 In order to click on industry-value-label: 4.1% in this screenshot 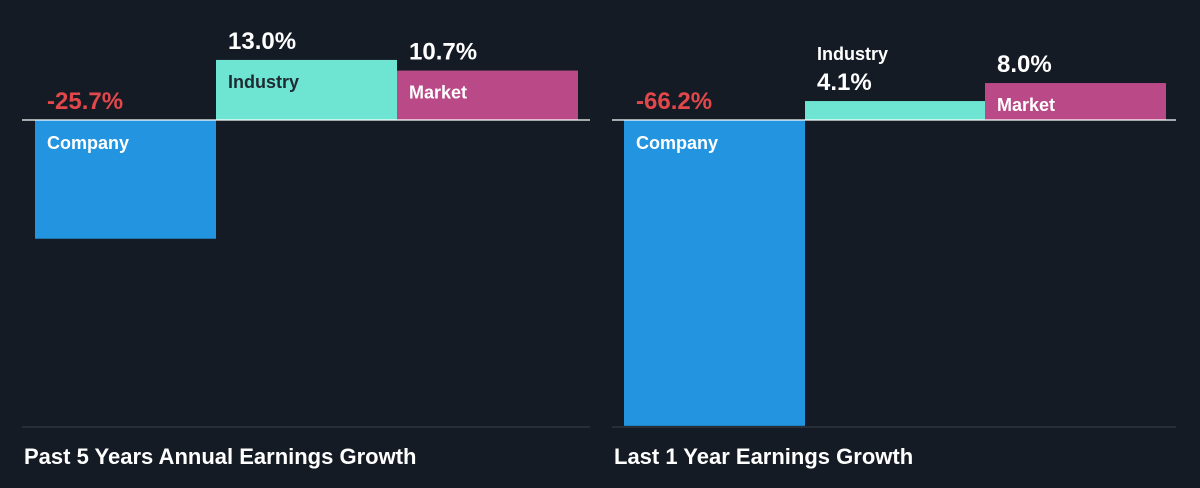, I will do `click(844, 82)`.